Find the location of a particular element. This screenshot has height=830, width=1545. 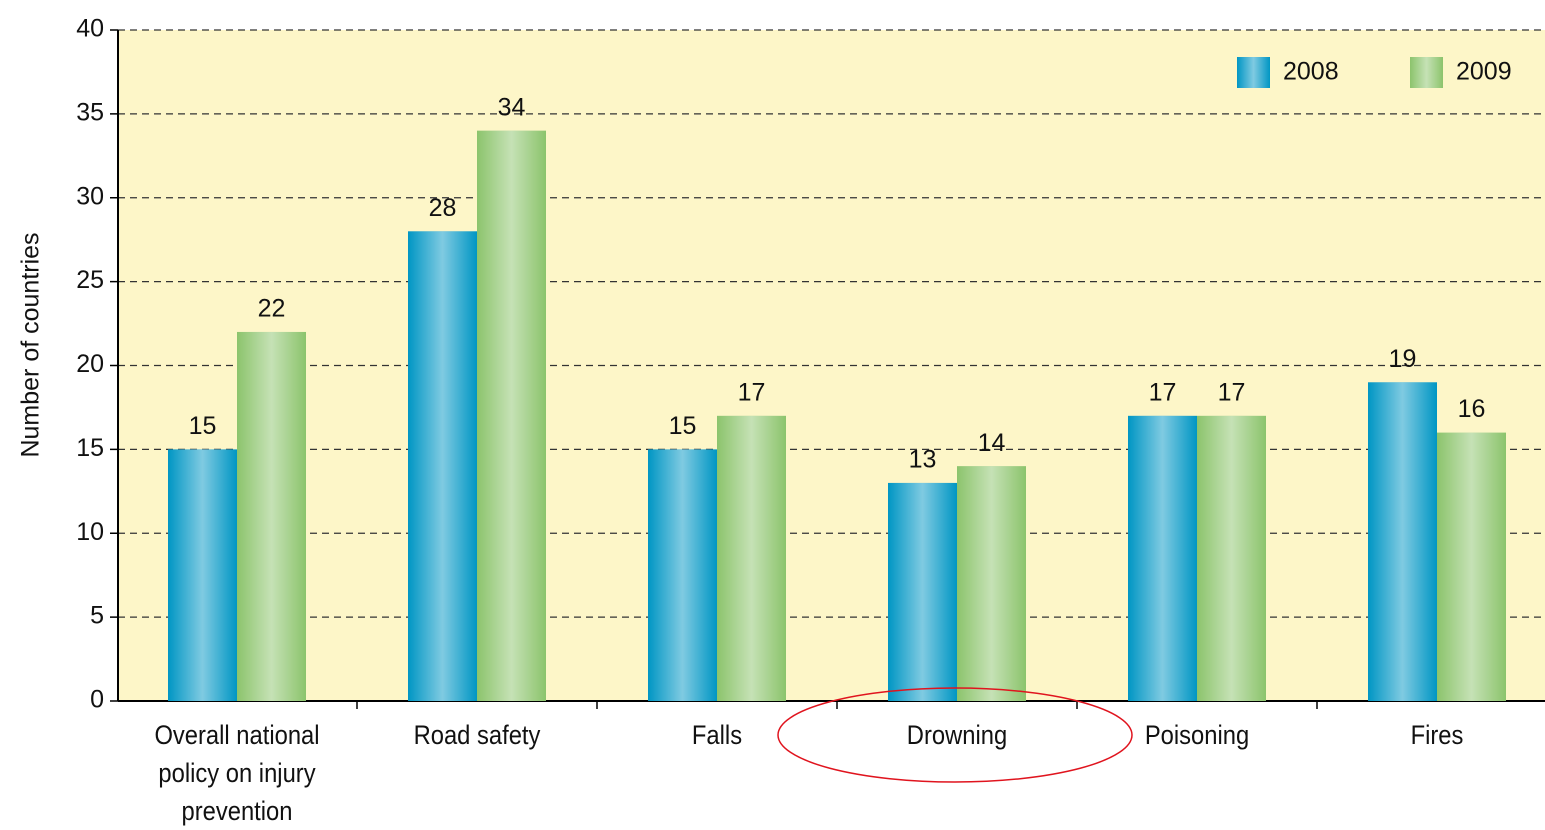

x-tick-label: Fires is located at coordinates (1437, 735).